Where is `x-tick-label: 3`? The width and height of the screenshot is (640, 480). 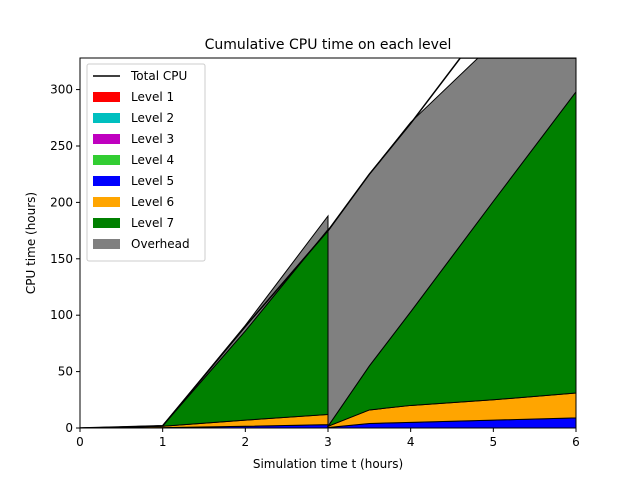
x-tick-label: 3 is located at coordinates (328, 442).